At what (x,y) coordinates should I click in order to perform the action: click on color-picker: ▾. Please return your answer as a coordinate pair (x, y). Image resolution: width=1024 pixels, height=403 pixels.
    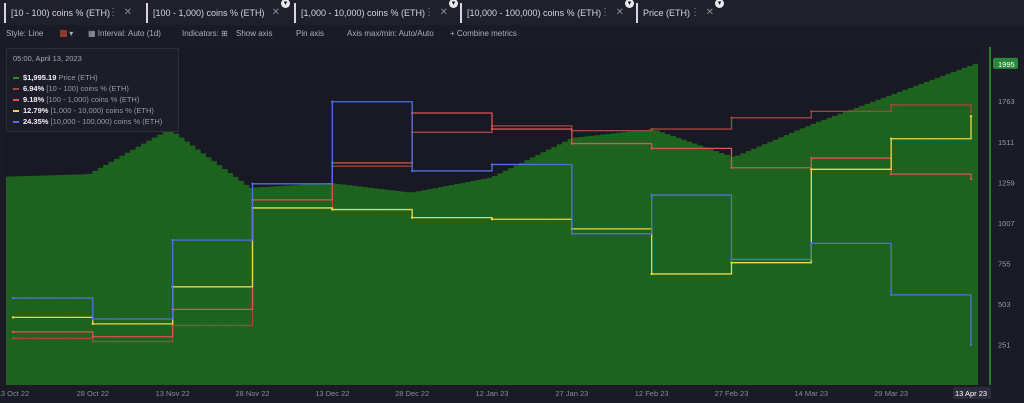
    Looking at the image, I should click on (66, 33).